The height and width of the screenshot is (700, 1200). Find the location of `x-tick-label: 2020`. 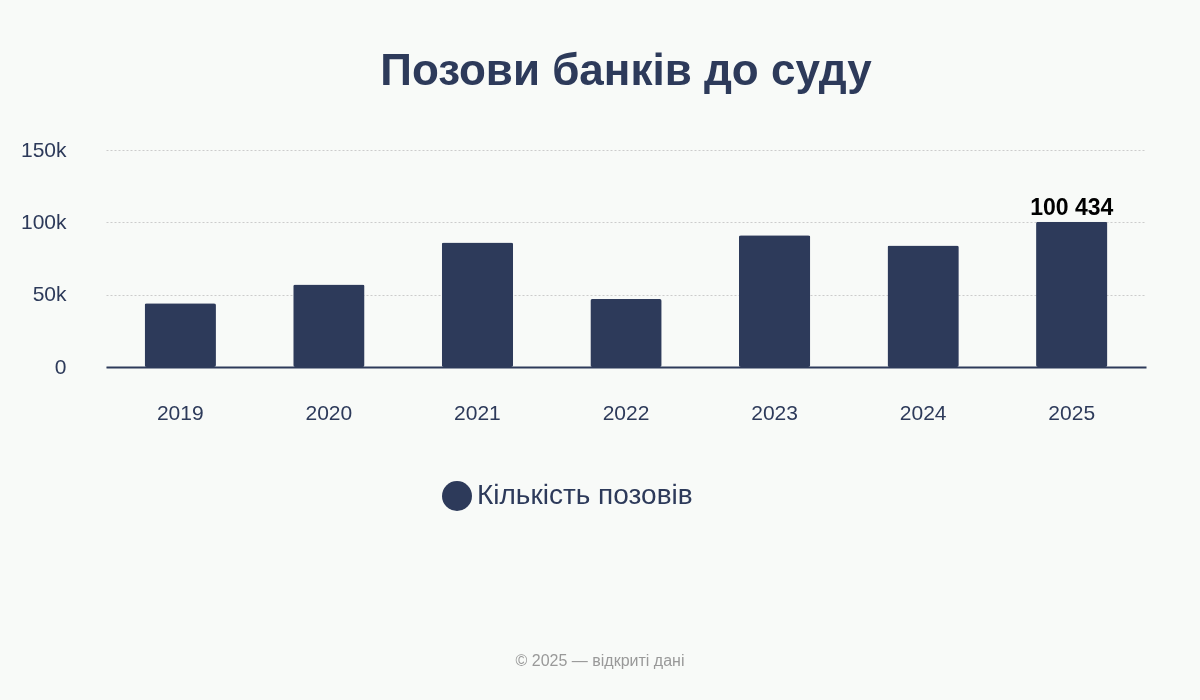

x-tick-label: 2020 is located at coordinates (329, 412).